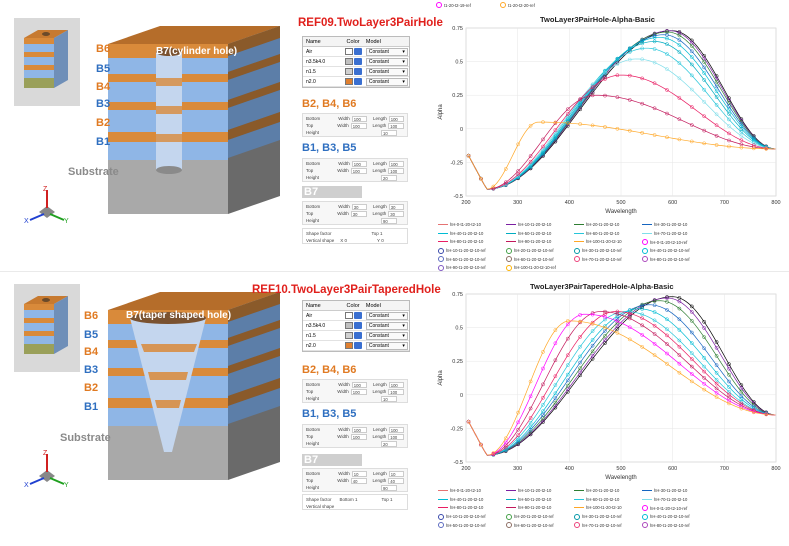 The height and width of the screenshot is (546, 789). I want to click on length-field: 40, so click(396, 480).